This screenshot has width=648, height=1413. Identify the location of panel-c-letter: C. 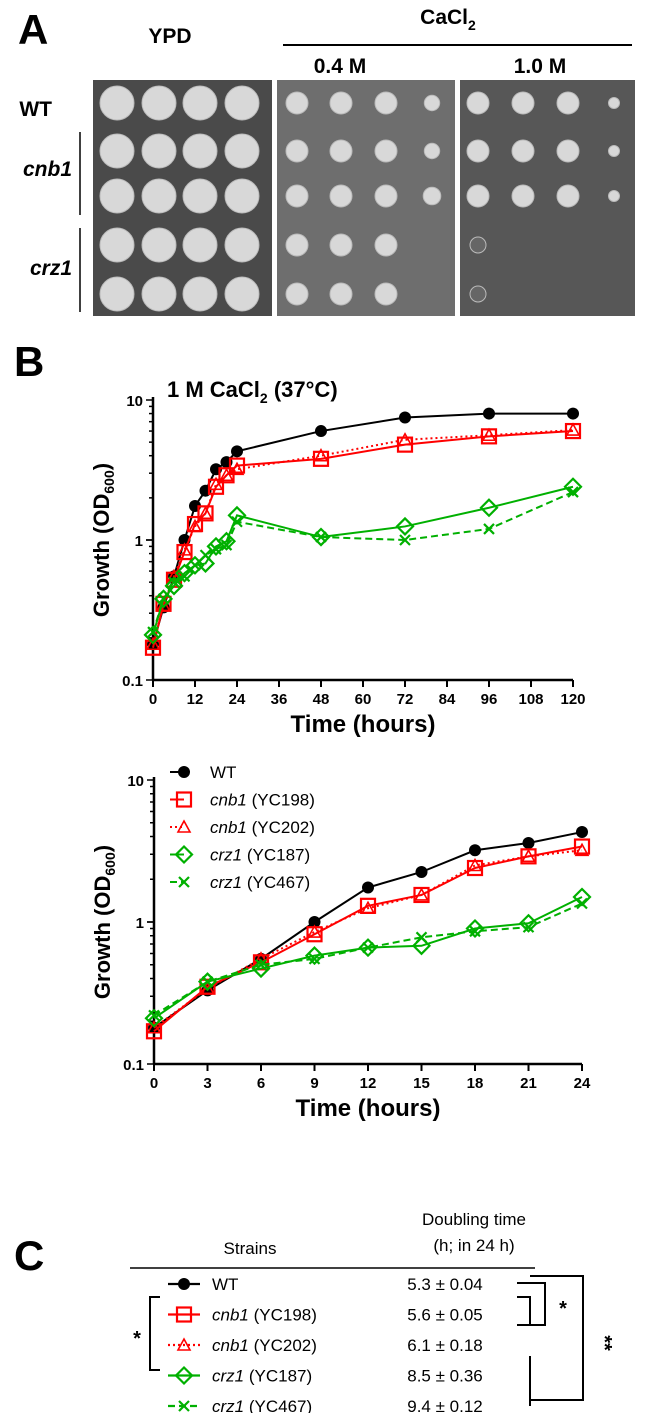
(29, 1255).